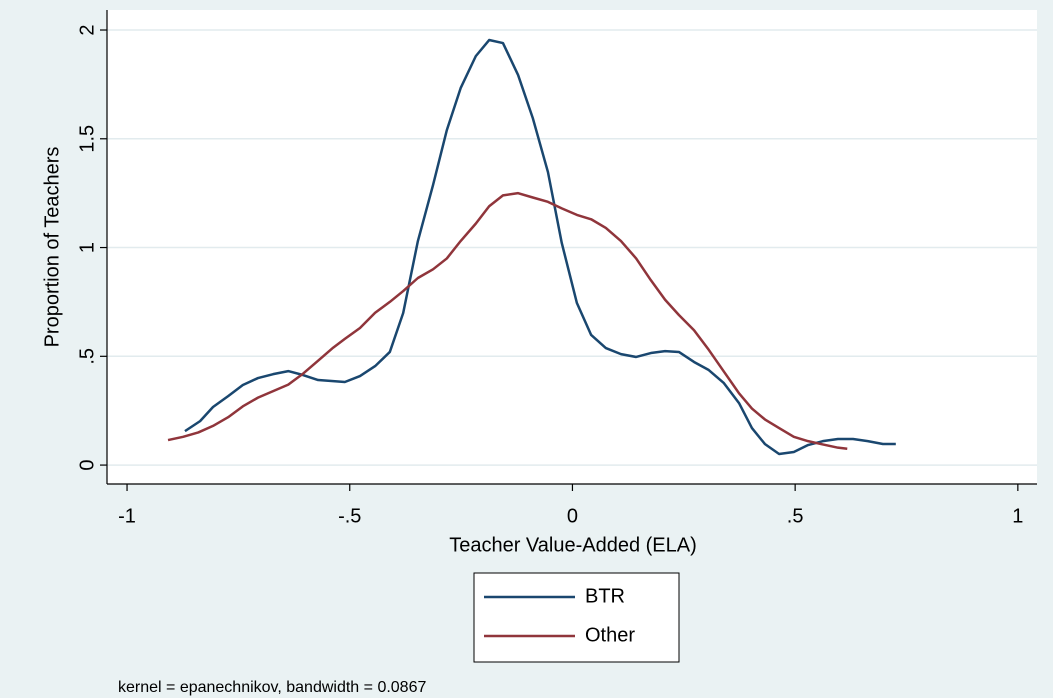 Image resolution: width=1053 pixels, height=698 pixels. Describe the element at coordinates (87, 139) in the screenshot. I see `y-tick-label: 1.5` at that location.